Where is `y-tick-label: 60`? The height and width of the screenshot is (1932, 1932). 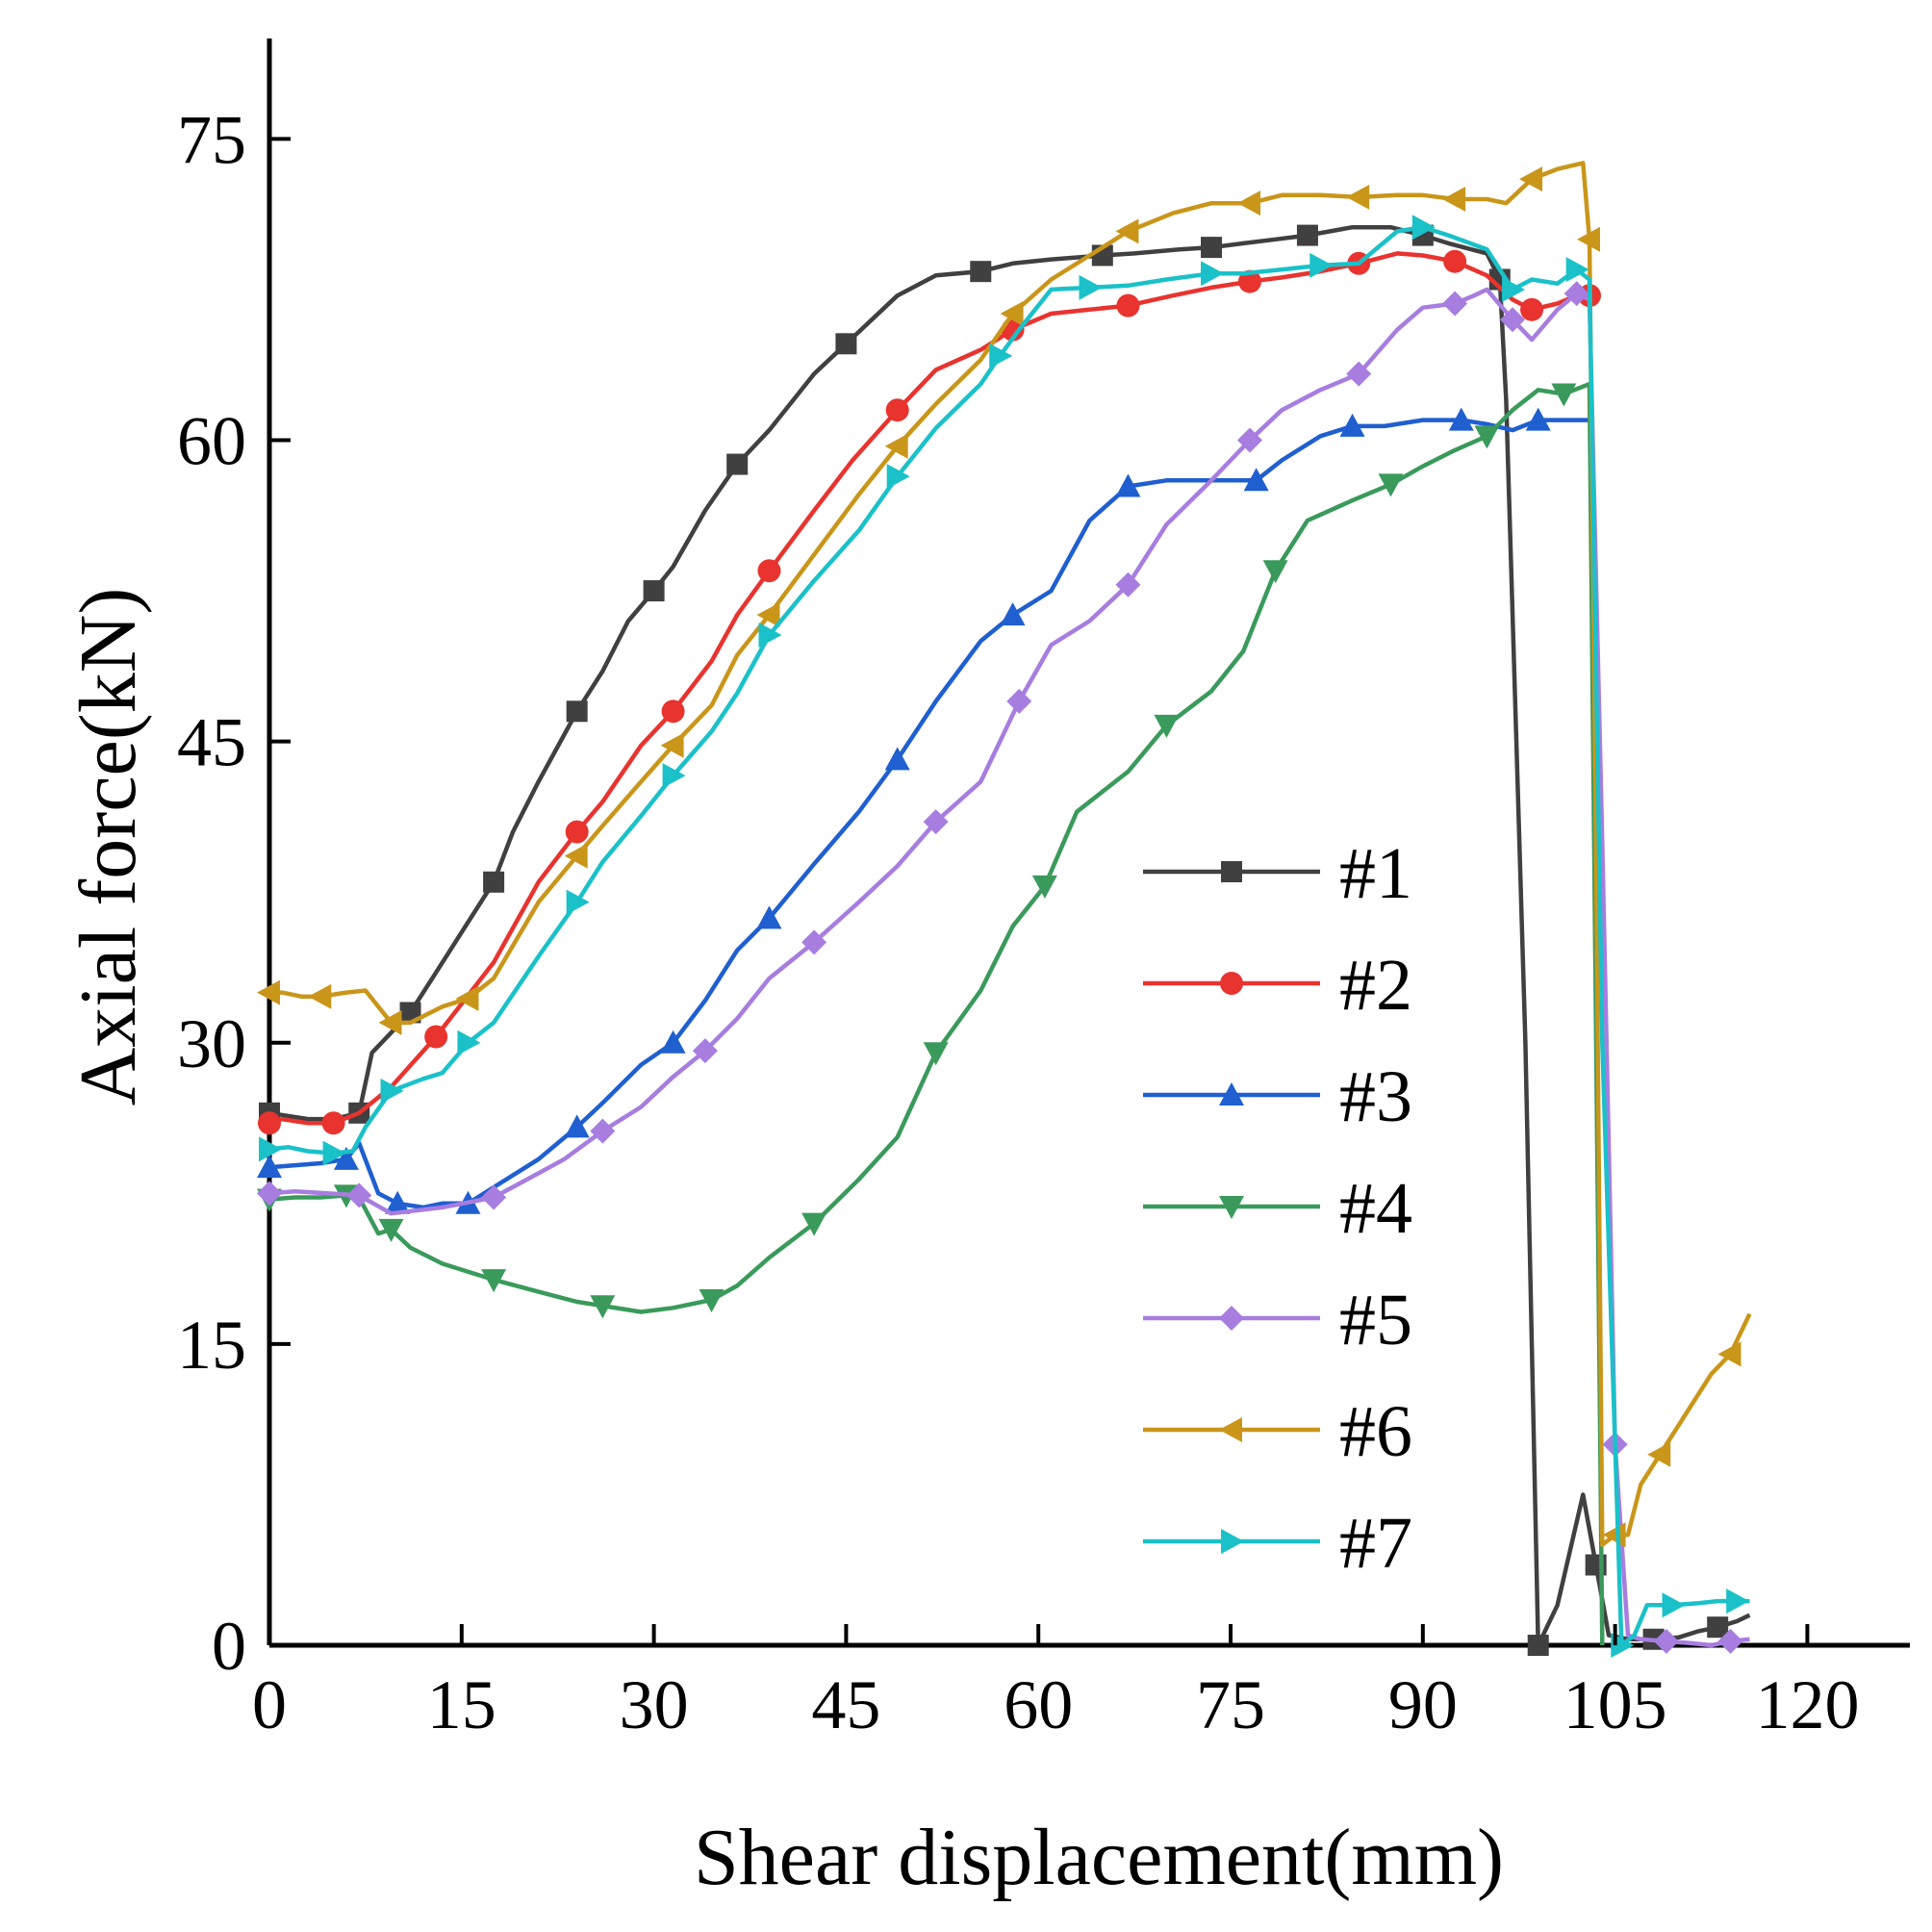
y-tick-label: 60 is located at coordinates (211, 441).